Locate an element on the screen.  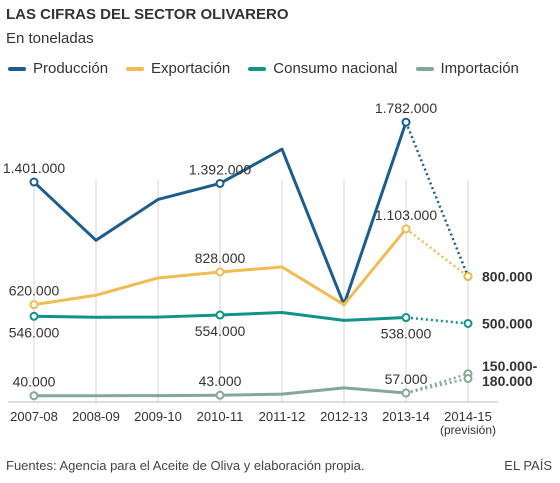
series-0-value-label-0: 1.401.000 is located at coordinates (34, 168).